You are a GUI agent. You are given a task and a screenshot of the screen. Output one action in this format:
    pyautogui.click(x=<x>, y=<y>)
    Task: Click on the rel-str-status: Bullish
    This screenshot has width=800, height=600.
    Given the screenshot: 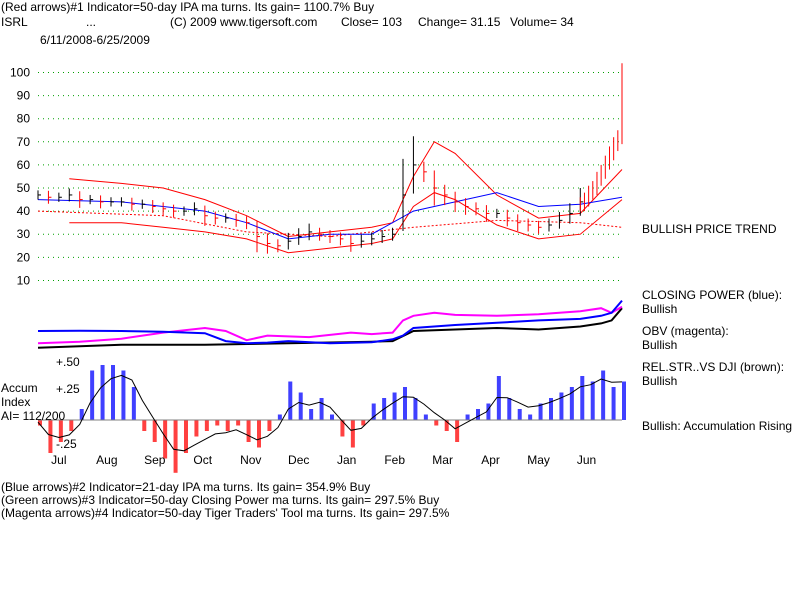 What is the action you would take?
    pyautogui.click(x=660, y=381)
    